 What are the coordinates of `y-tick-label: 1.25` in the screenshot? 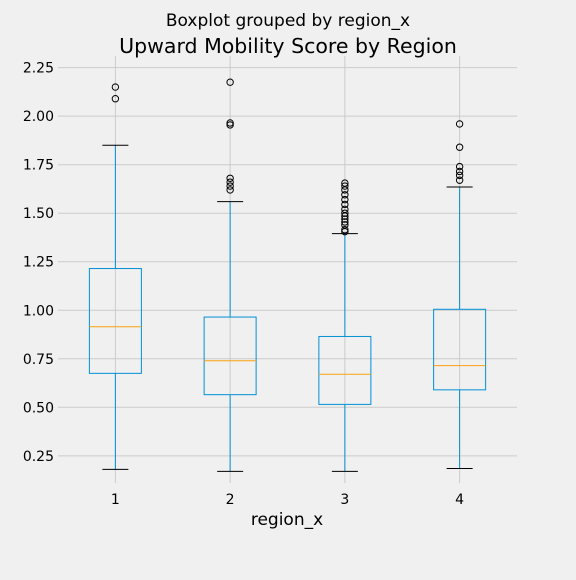 It's located at (38, 263).